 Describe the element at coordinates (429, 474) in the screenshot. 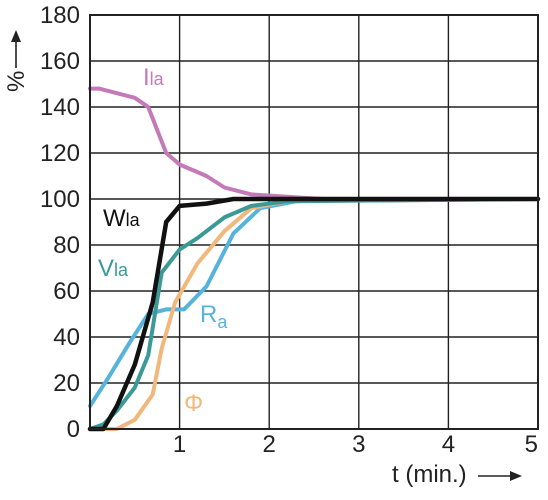

I see `x-axis-title: t (min.)` at that location.